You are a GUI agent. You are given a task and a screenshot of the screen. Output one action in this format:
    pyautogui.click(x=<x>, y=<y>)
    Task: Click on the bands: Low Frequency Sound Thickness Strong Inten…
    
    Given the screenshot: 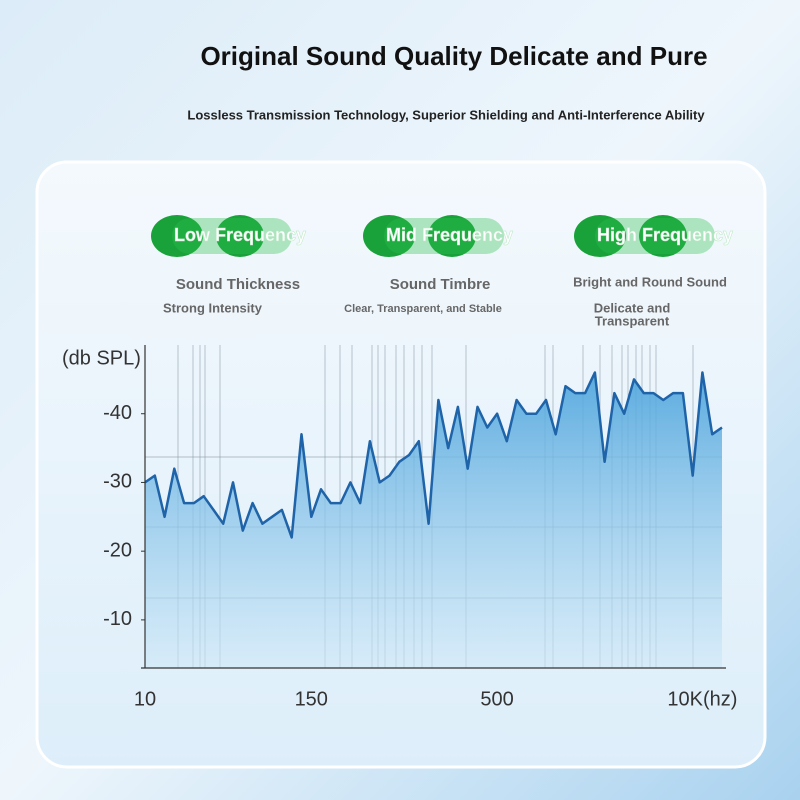 What is the action you would take?
    pyautogui.click(x=442, y=271)
    